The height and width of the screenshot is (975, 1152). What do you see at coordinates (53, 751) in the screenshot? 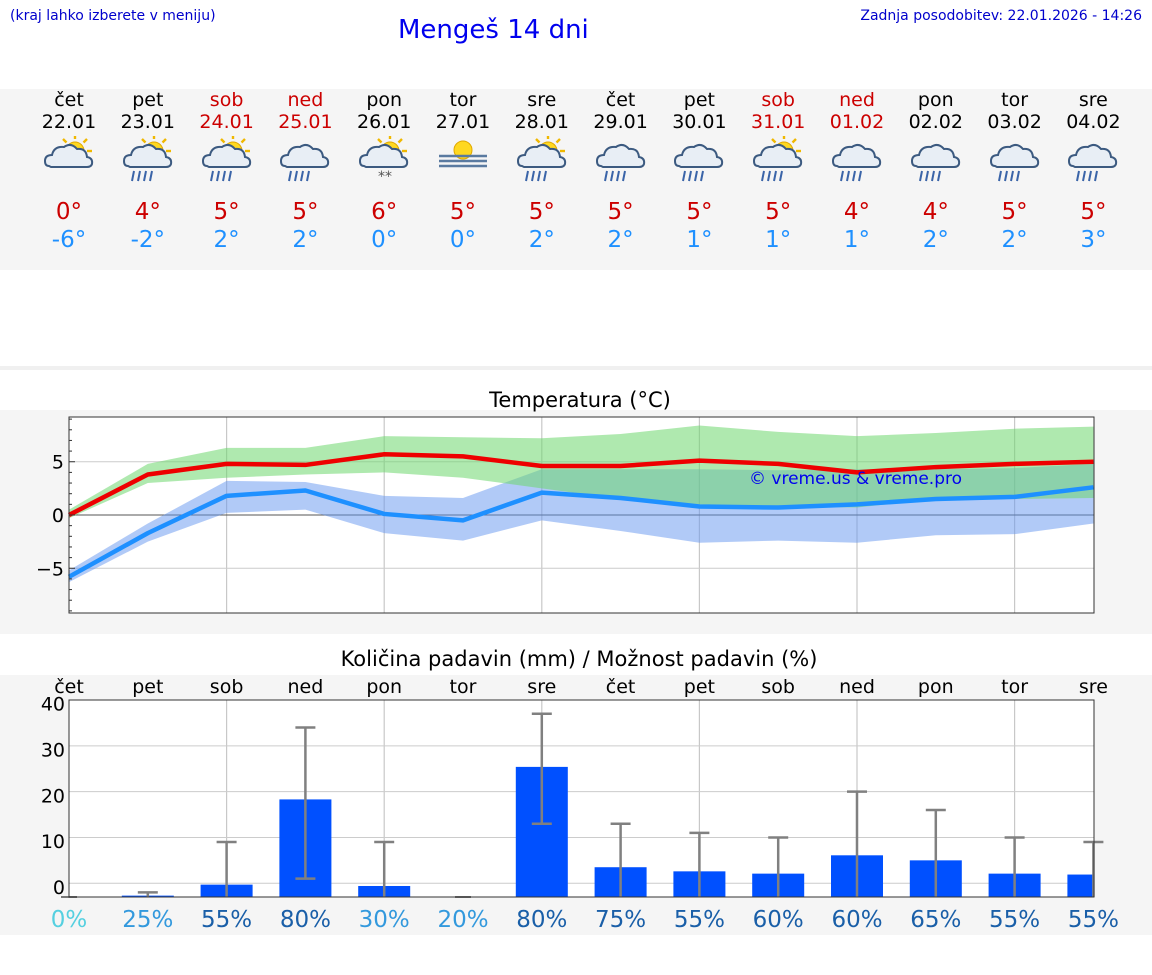
I see `y-tick-label: 30` at bounding box center [53, 751].